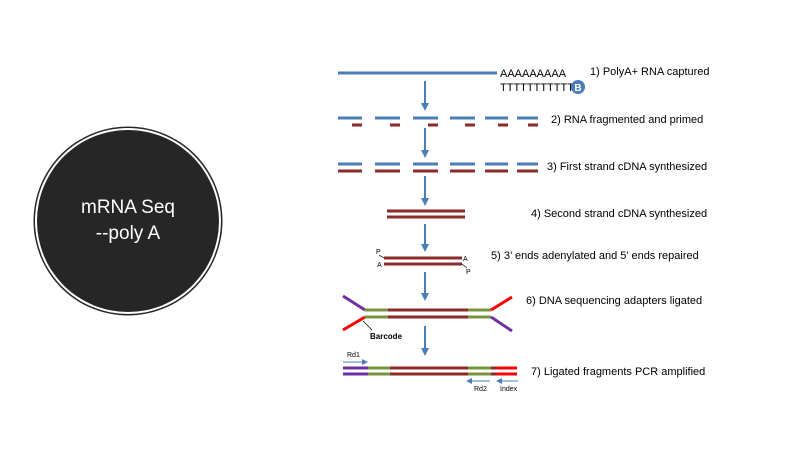 The height and width of the screenshot is (451, 800). What do you see at coordinates (128, 207) in the screenshot?
I see `circle-title: mRNA Seq` at bounding box center [128, 207].